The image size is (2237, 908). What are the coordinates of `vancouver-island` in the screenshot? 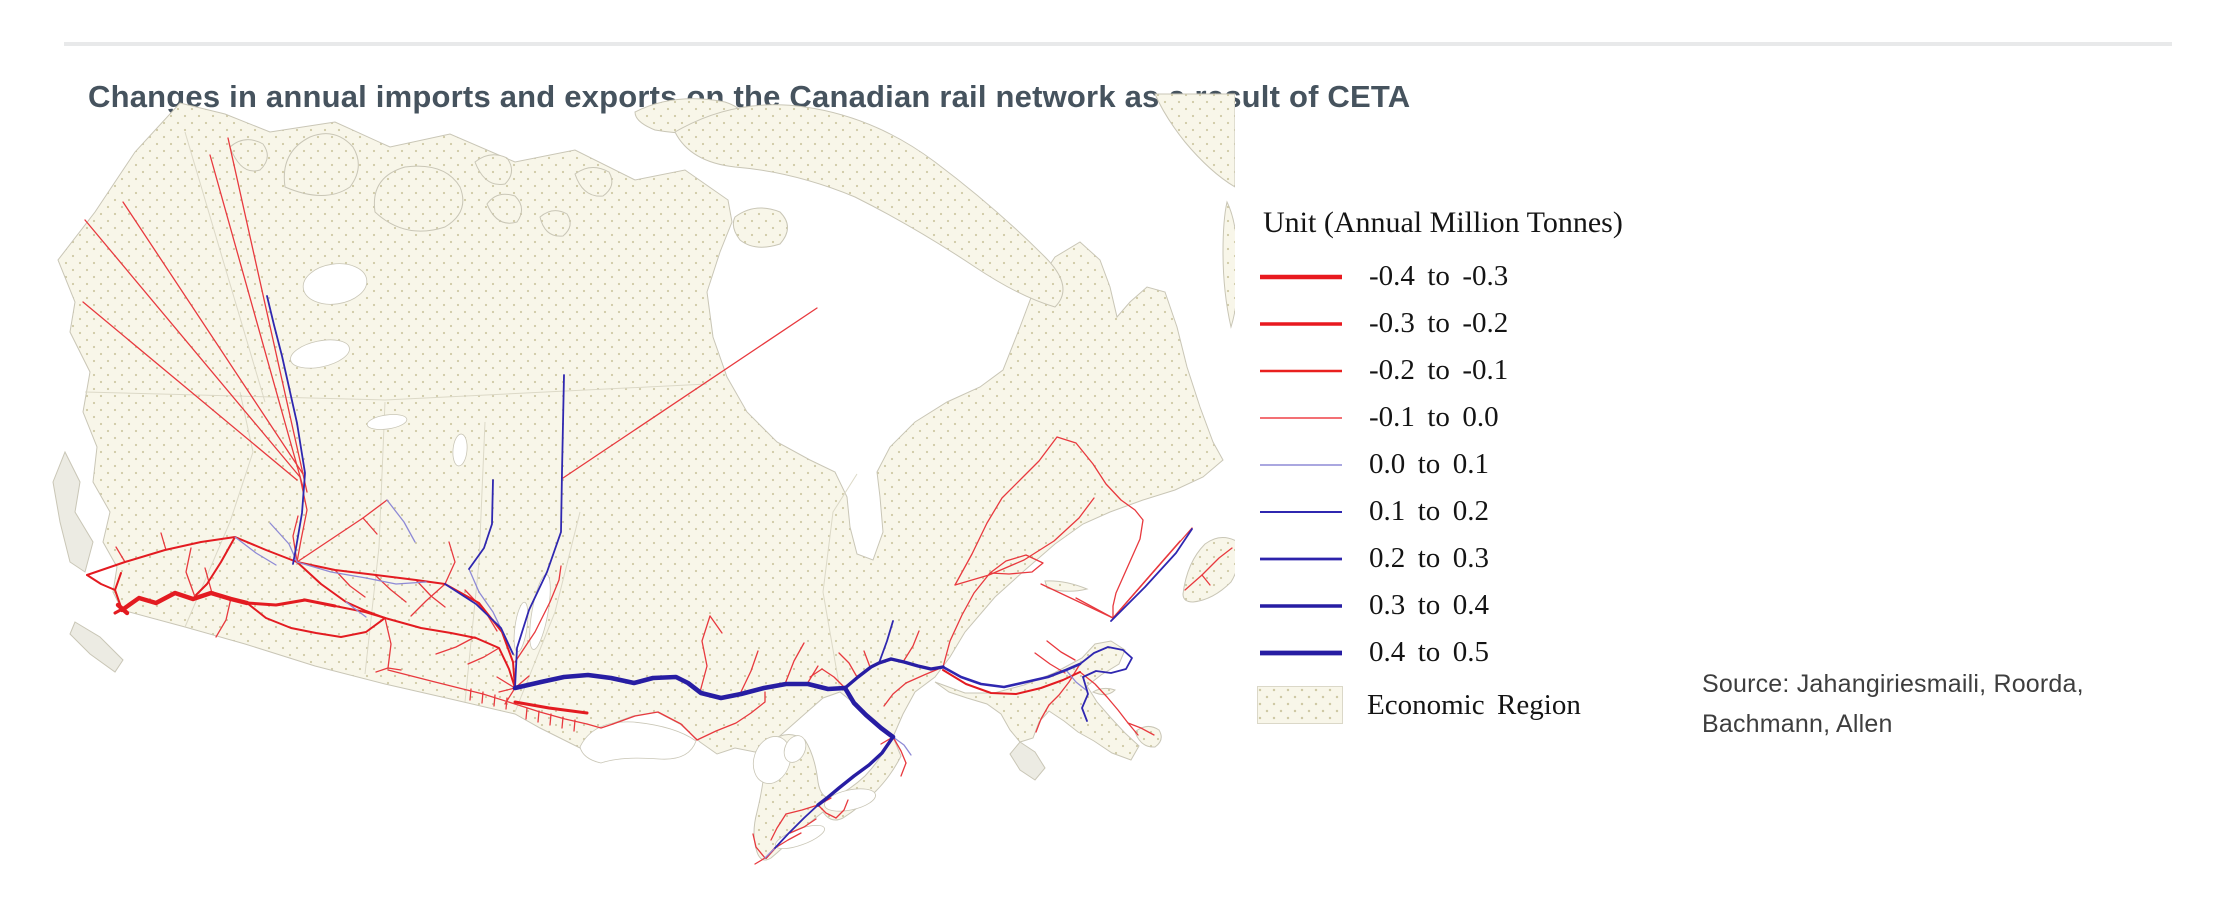 It's located at (96, 647).